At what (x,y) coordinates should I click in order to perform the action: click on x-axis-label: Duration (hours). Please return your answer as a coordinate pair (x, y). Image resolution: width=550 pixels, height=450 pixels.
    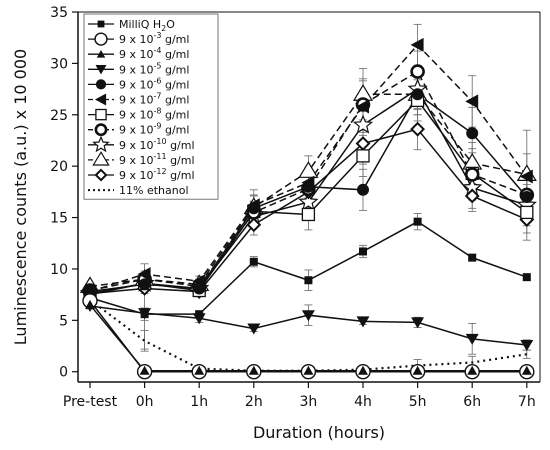
    Looking at the image, I should click on (319, 432).